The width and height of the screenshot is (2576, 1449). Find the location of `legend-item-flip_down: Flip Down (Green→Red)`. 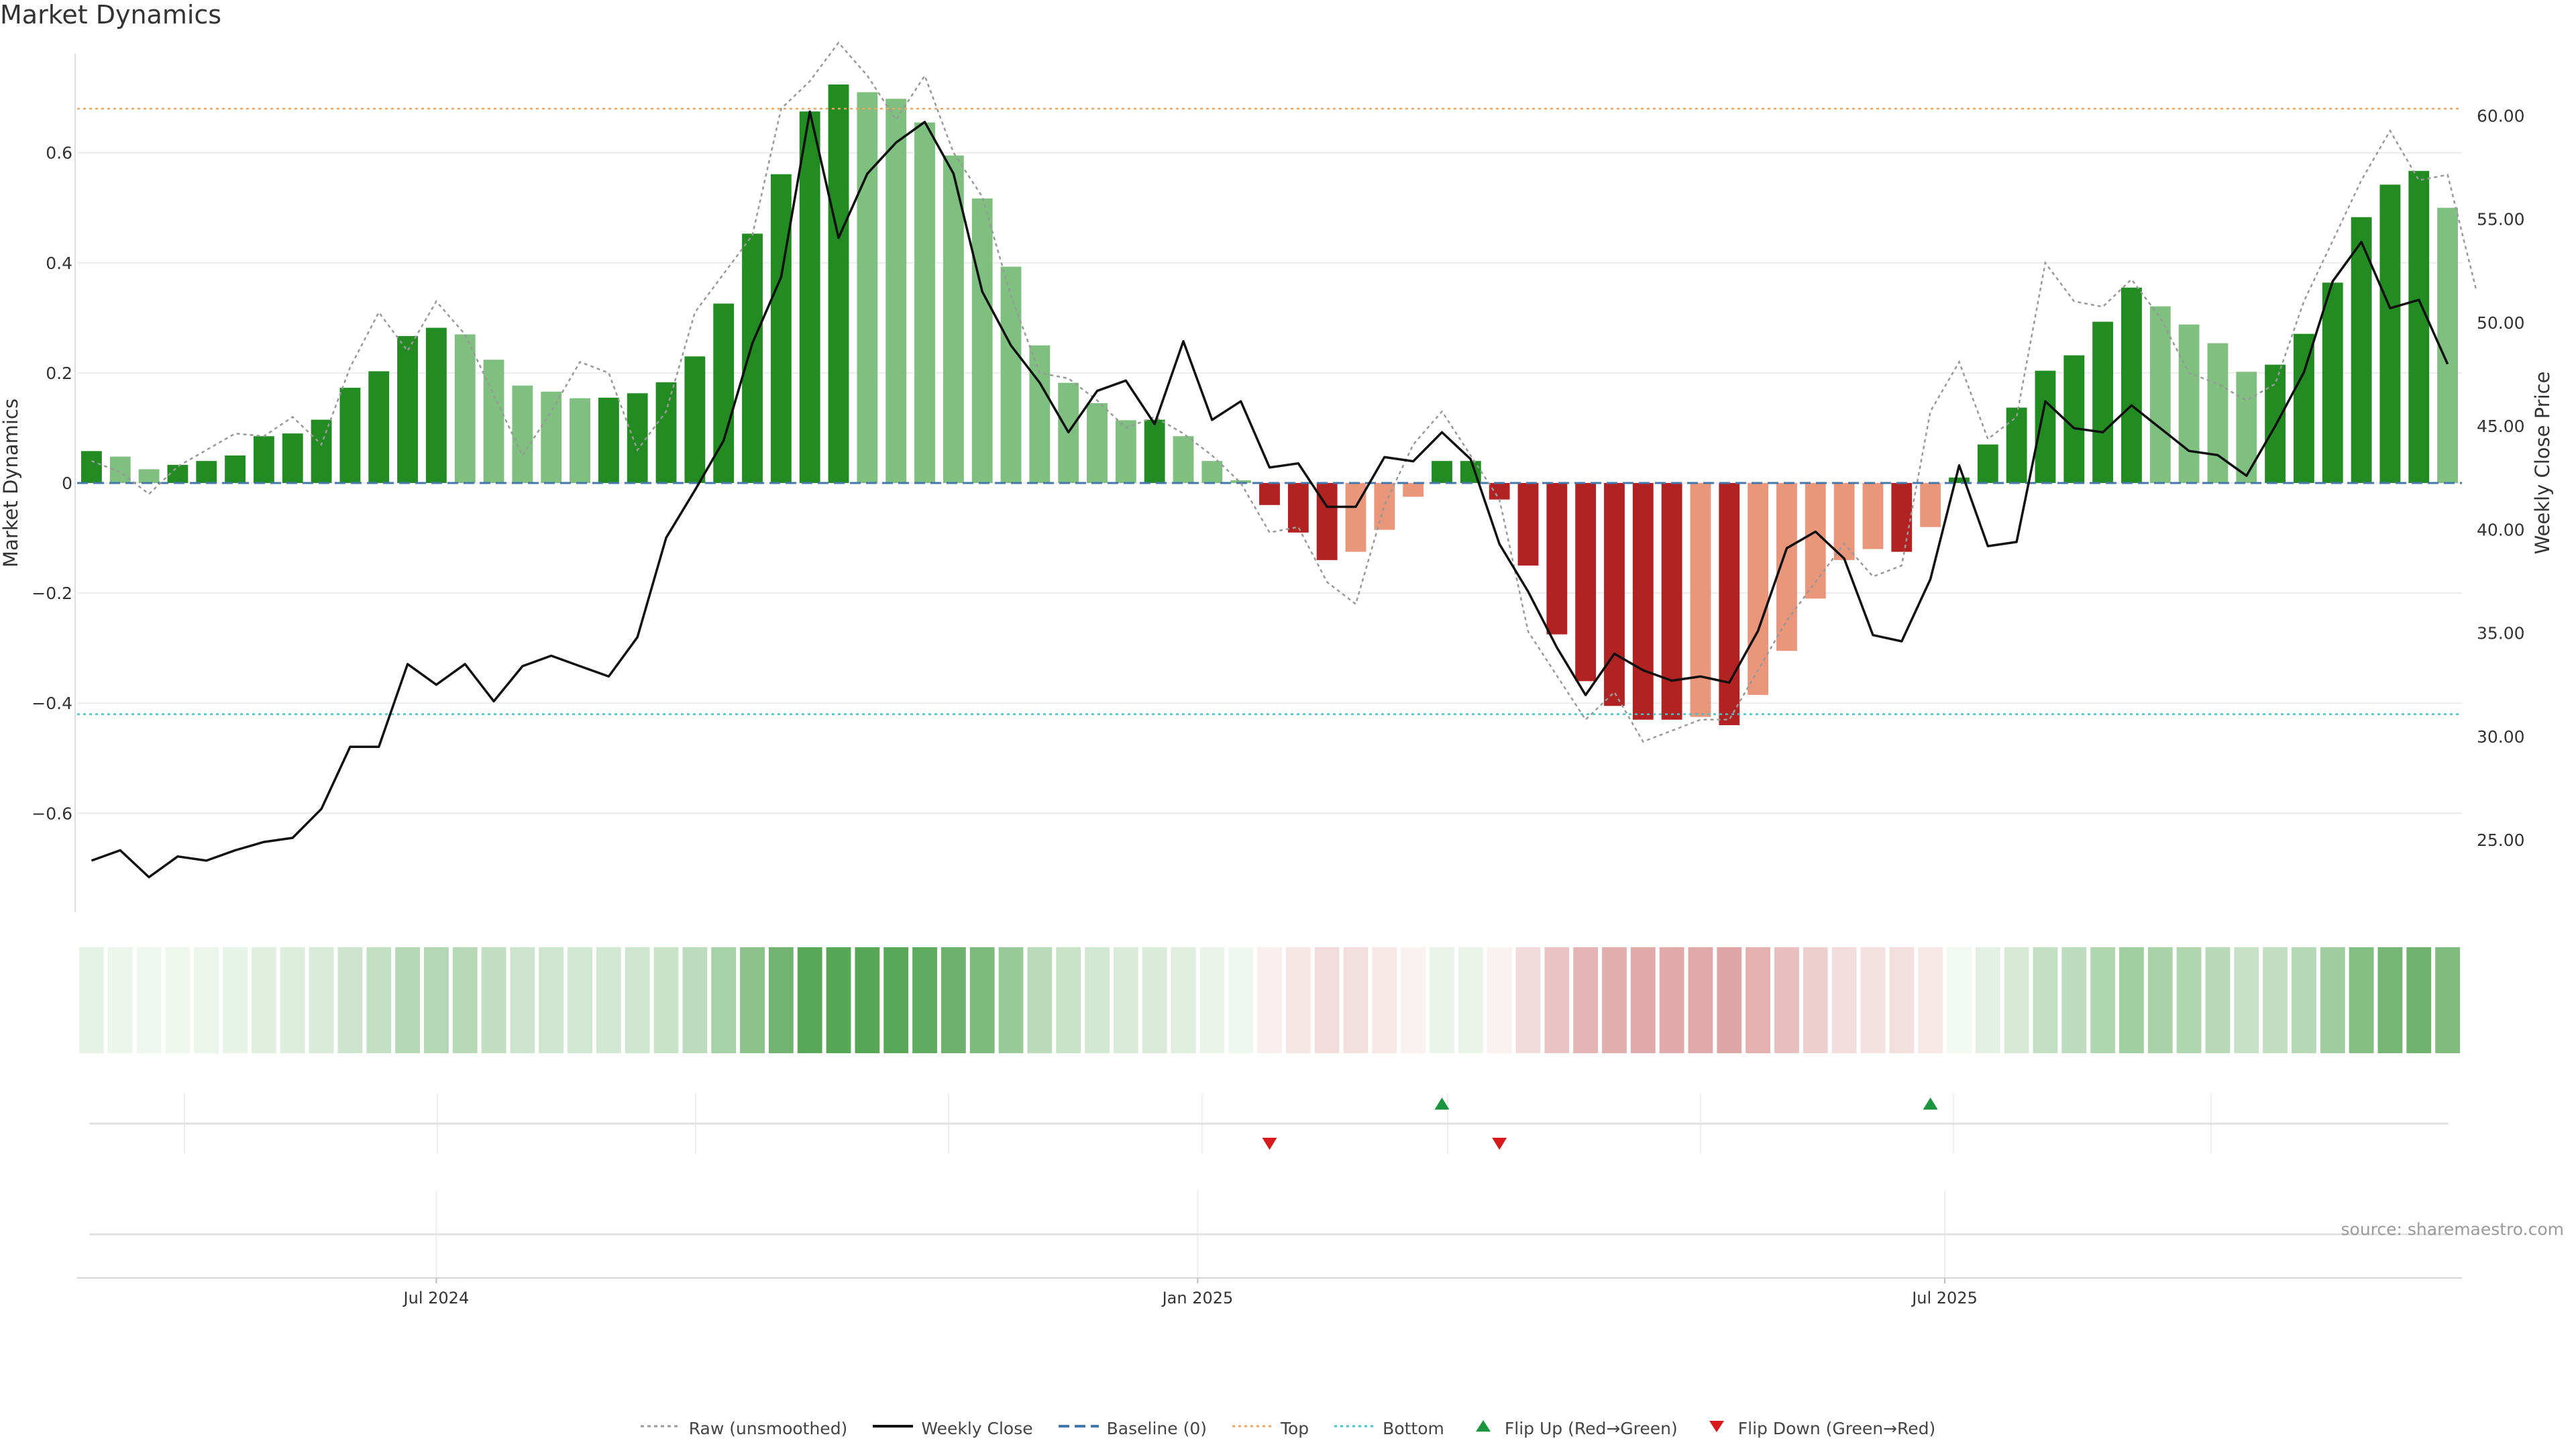

legend-item-flip_down: Flip Down (Green→Red) is located at coordinates (1819, 1428).